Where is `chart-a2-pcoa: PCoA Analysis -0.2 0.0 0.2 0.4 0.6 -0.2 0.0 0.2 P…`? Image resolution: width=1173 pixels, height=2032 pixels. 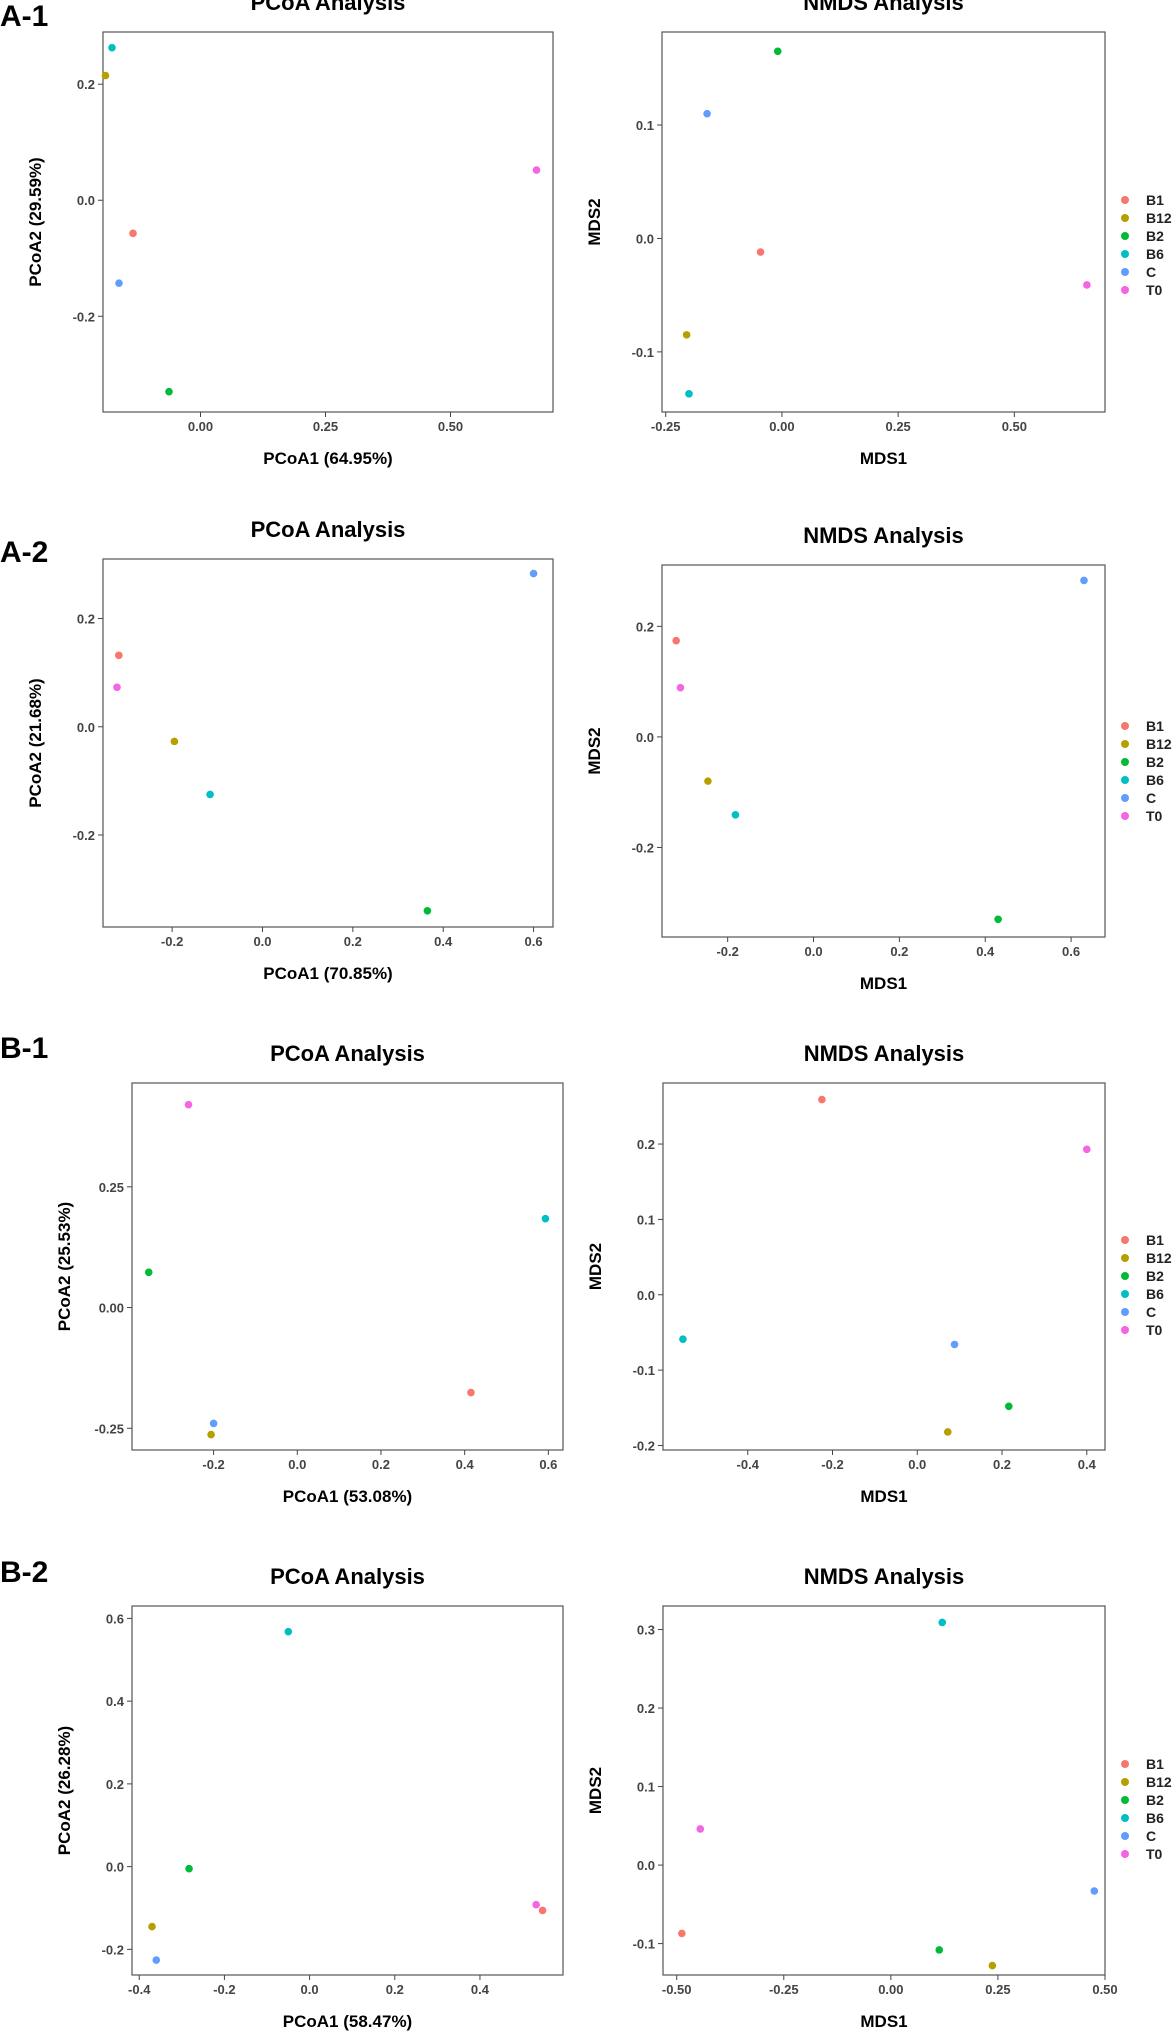
chart-a2-pcoa: PCoA Analysis -0.2 0.0 0.2 0.4 0.6 -0.2 0.0 0.2 P… is located at coordinates (290, 750).